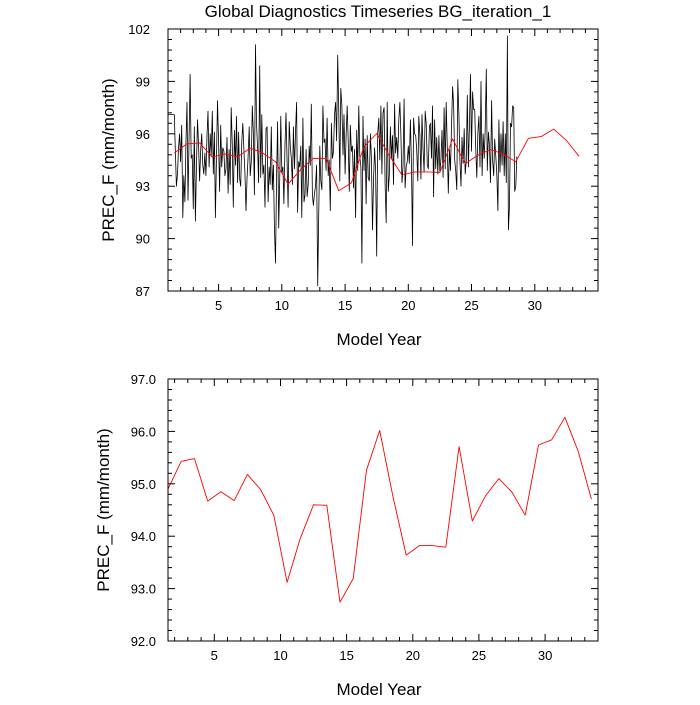 The image size is (700, 705). Describe the element at coordinates (139, 29) in the screenshot. I see `y-tick-label: 102` at that location.